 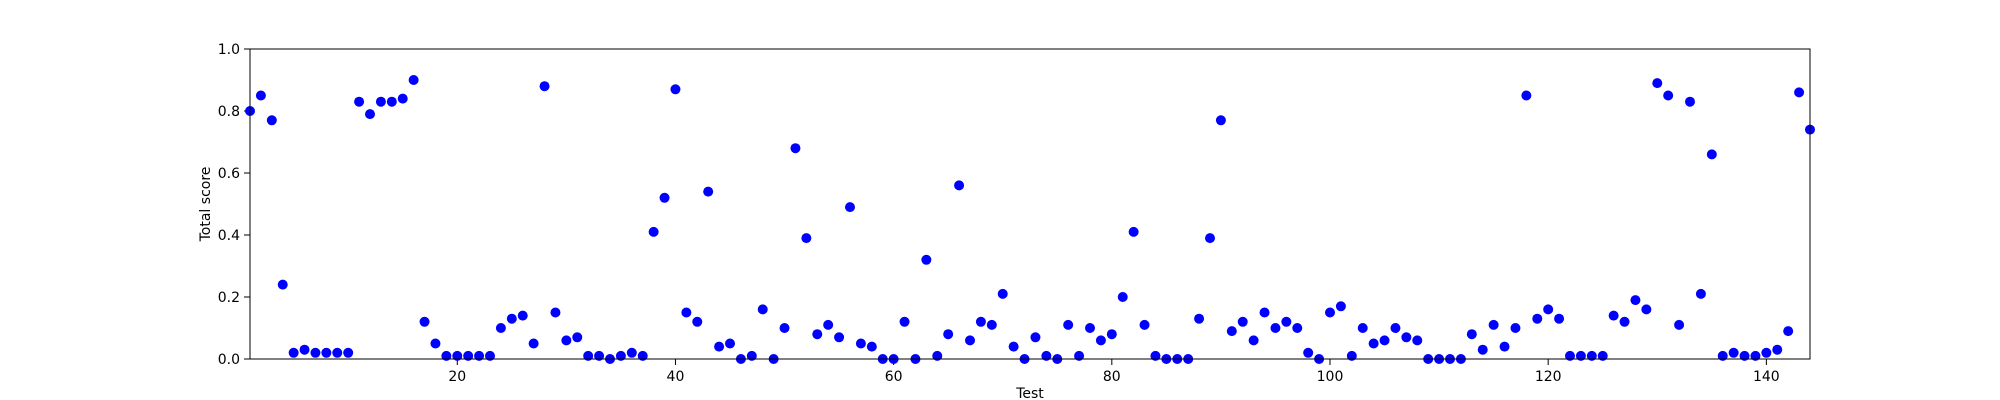 I want to click on x-tick-label: 40, so click(x=676, y=377).